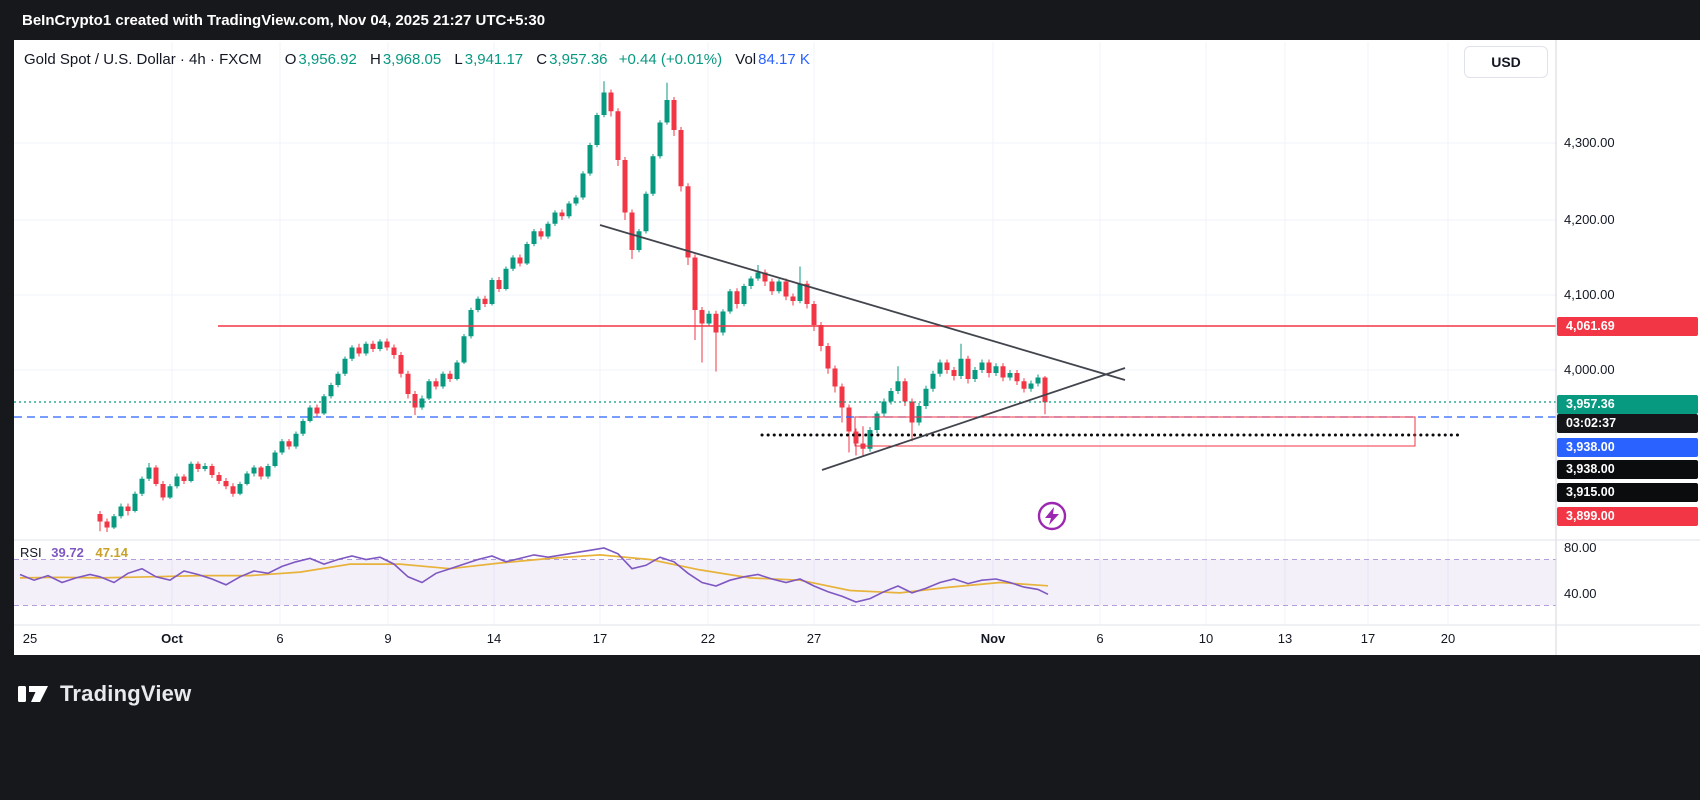  Describe the element at coordinates (327, 59) in the screenshot. I see `open-value: 3,956.92` at that location.